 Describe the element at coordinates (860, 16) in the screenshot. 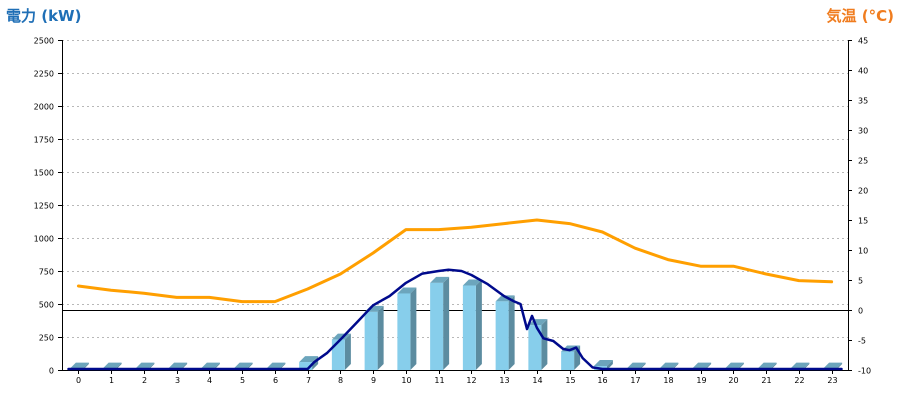

I see `y-axis-right-title: 気温 (°C)` at that location.